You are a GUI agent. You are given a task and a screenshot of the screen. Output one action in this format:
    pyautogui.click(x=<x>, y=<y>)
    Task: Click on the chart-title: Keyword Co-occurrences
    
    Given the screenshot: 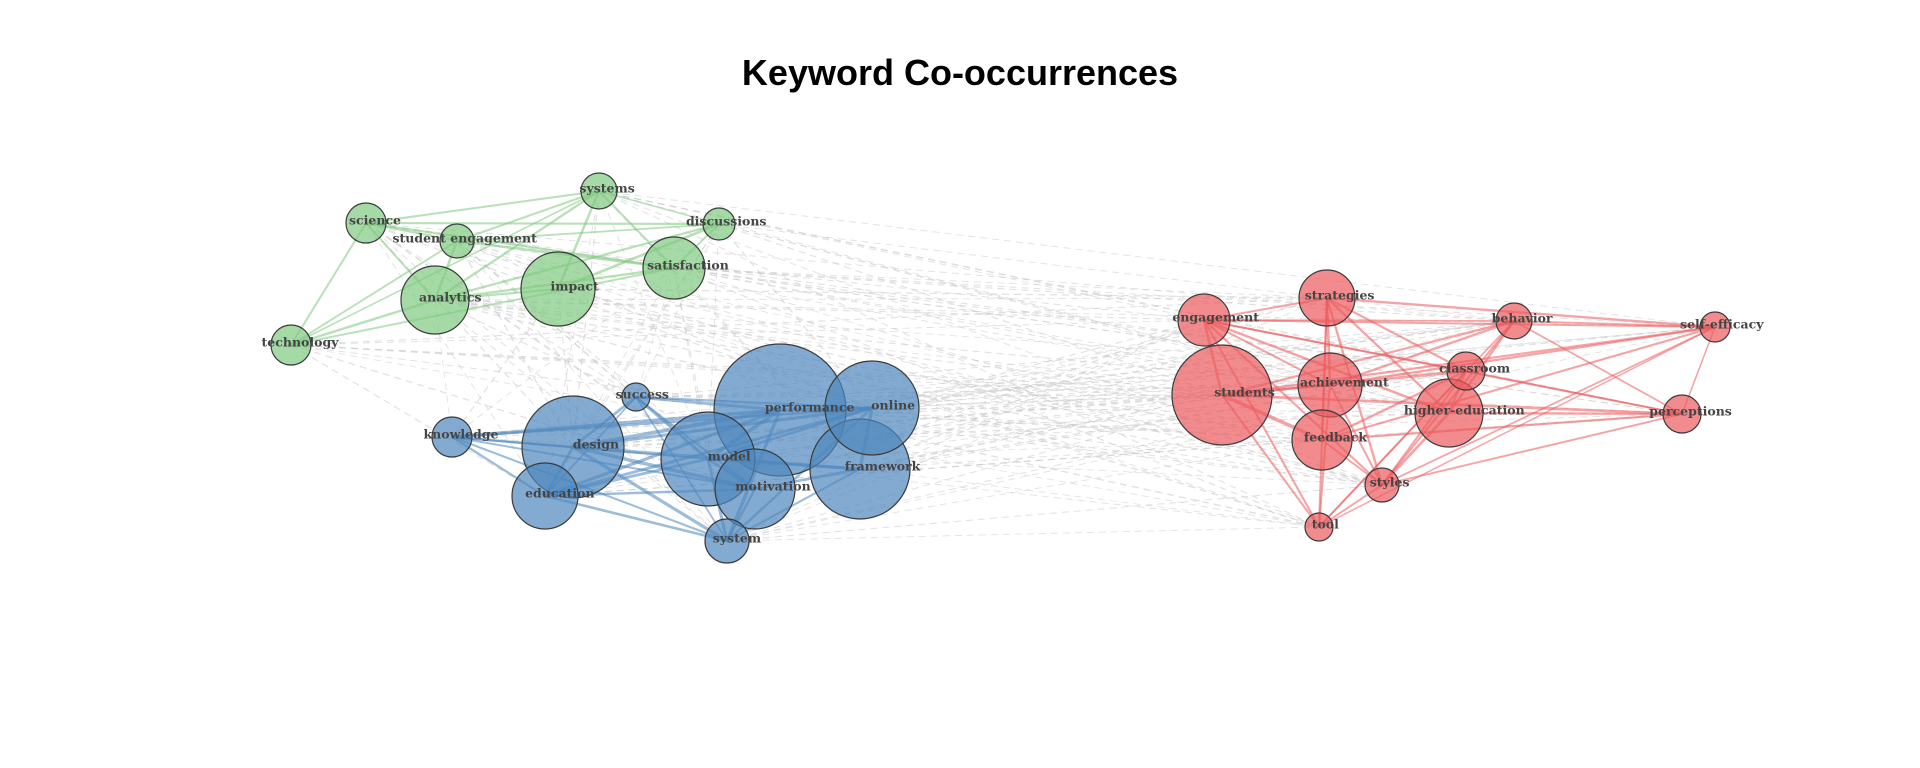 What is the action you would take?
    pyautogui.click(x=960, y=72)
    